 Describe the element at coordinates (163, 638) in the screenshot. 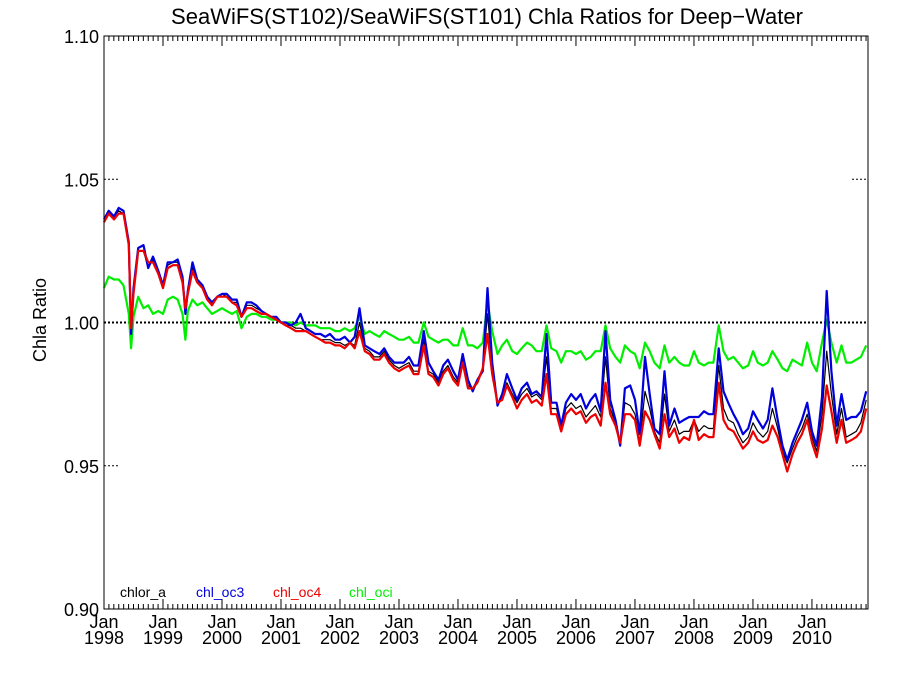

I see `x-tick-year-label: 1999` at that location.